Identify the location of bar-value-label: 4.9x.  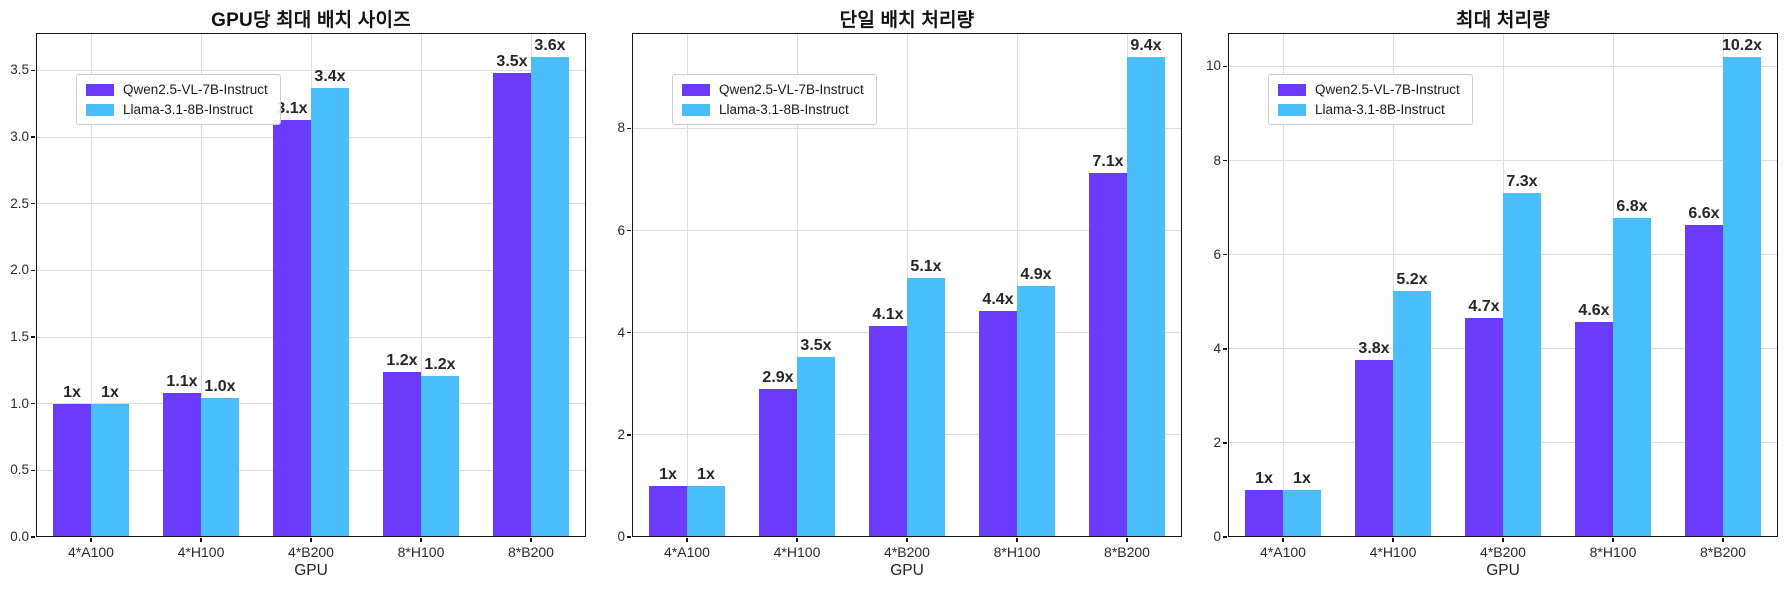
(1036, 274).